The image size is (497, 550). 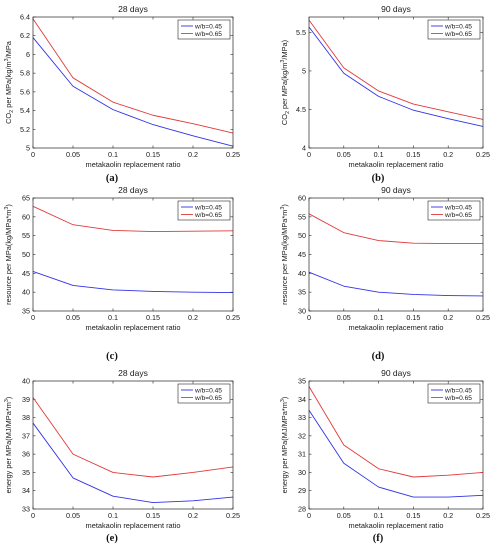 What do you see at coordinates (28, 54) in the screenshot?
I see `y-tick-label: 6` at bounding box center [28, 54].